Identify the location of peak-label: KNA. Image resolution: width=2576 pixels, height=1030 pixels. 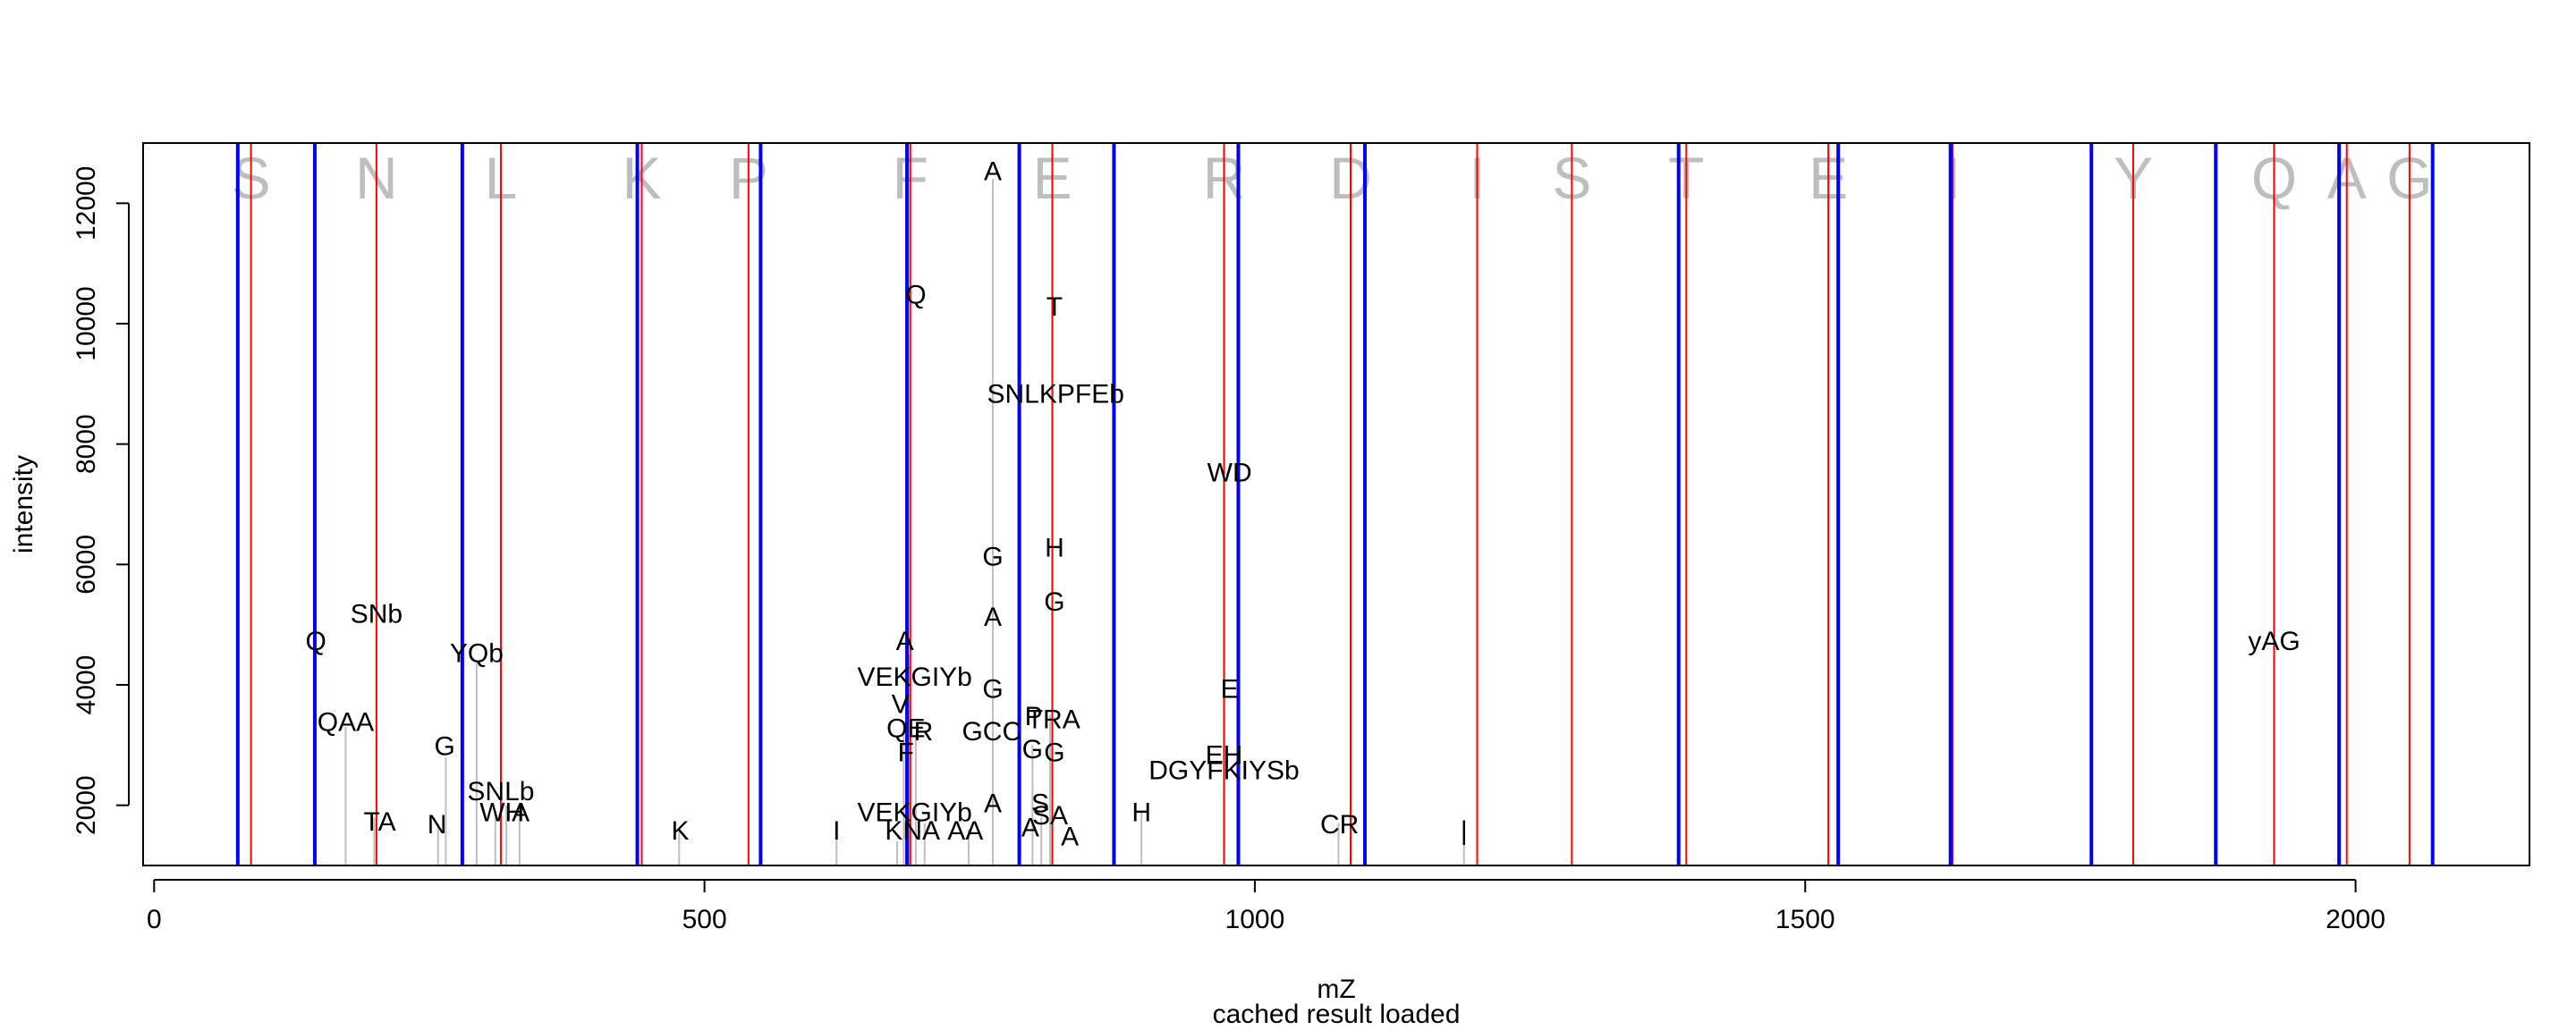
(912, 831).